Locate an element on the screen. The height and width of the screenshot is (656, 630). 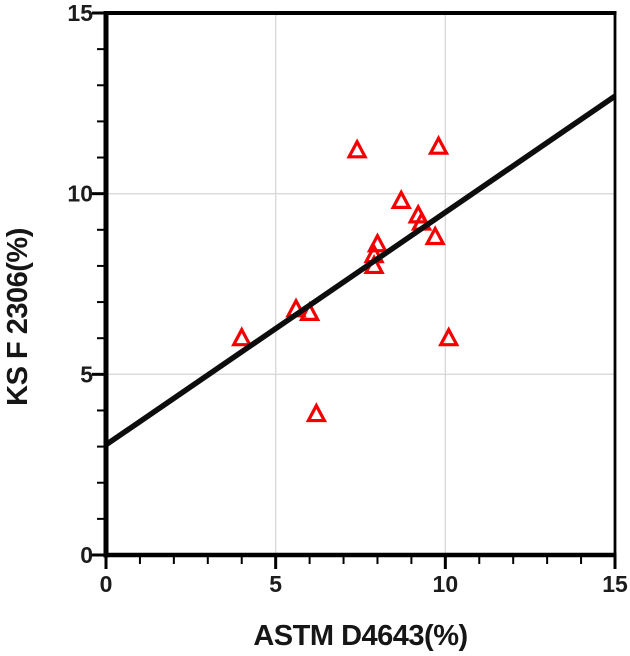
y-axis-title: KS F 2306(%) is located at coordinates (18, 317).